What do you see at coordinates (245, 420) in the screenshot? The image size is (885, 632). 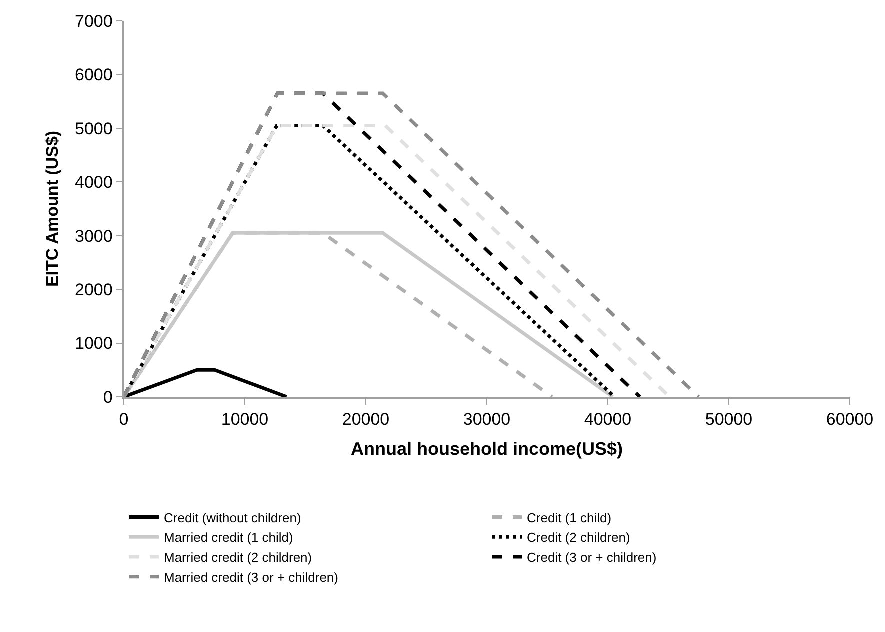 I see `x-tick-label: 10000` at bounding box center [245, 420].